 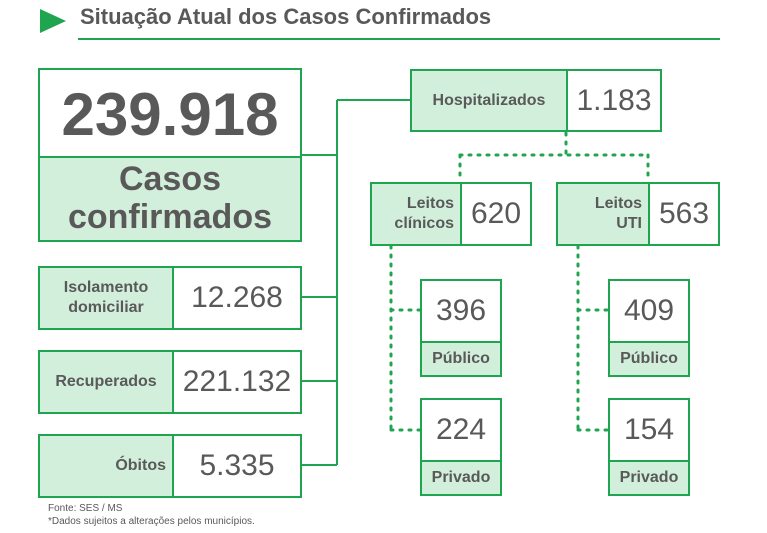 I want to click on uti-privado-box: 154 Privado, so click(x=649, y=447).